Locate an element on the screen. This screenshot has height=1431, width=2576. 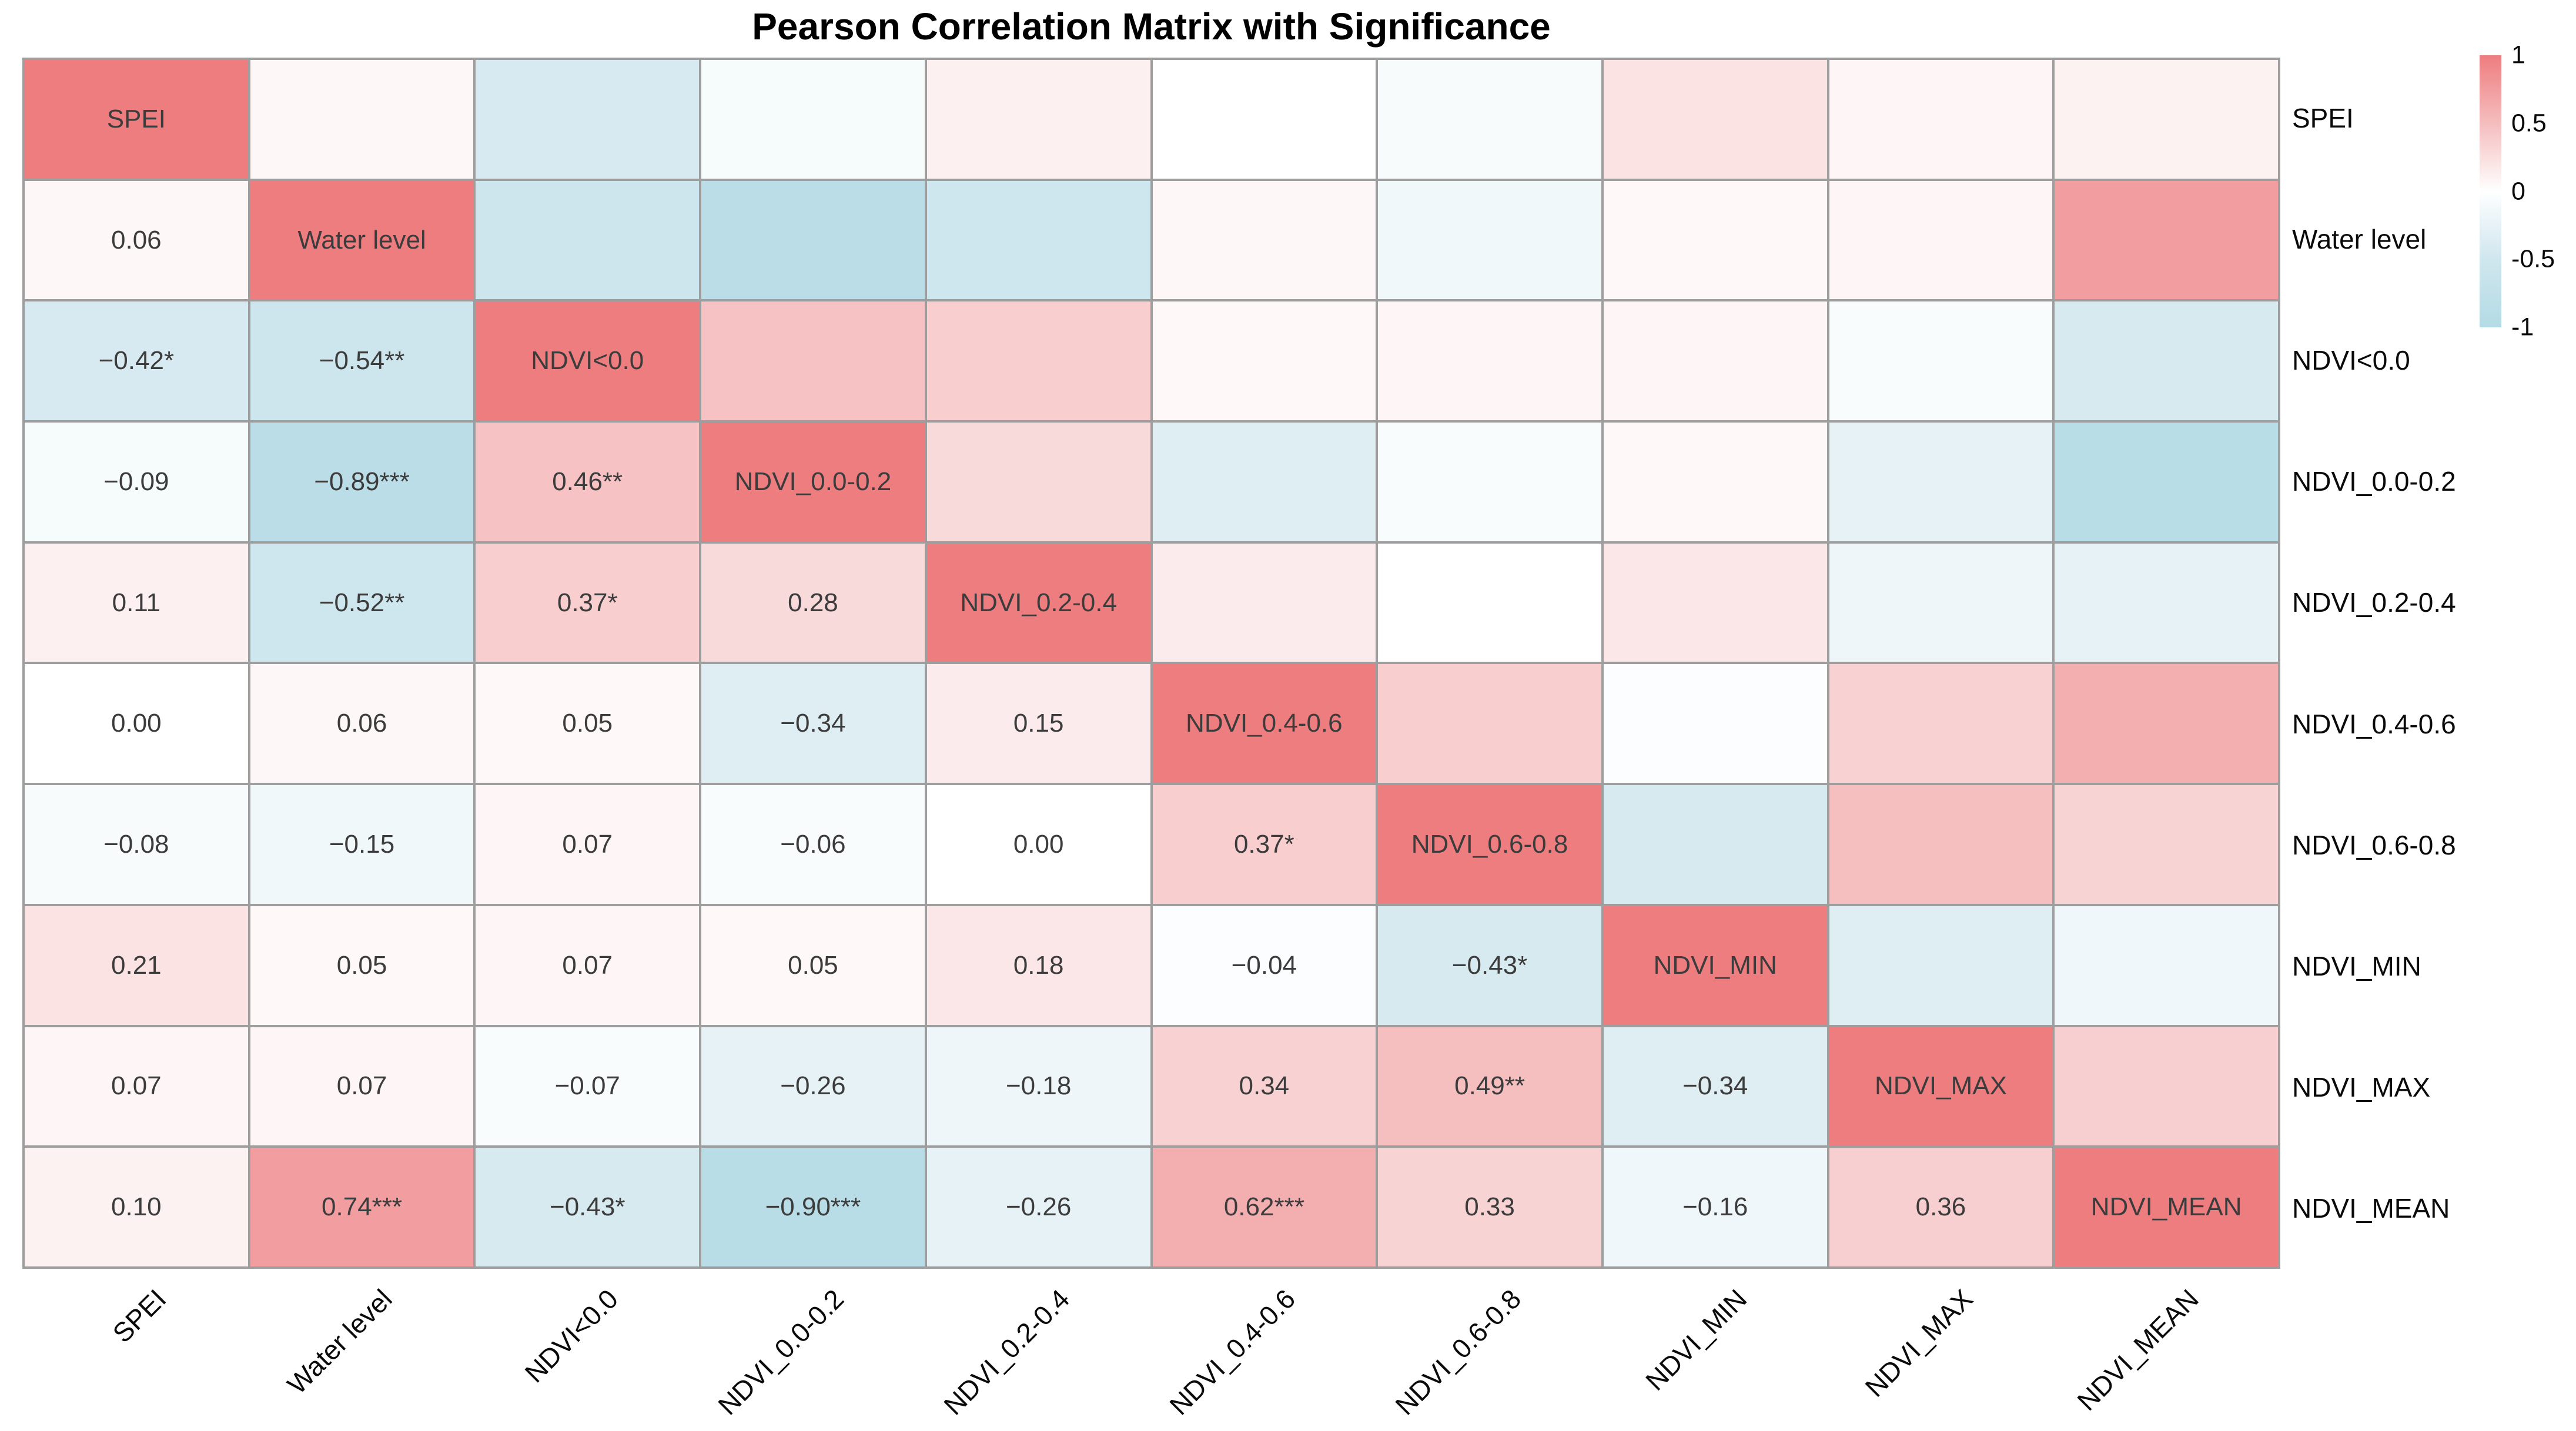
matrix-value-cell: −0.52** is located at coordinates (362, 602).